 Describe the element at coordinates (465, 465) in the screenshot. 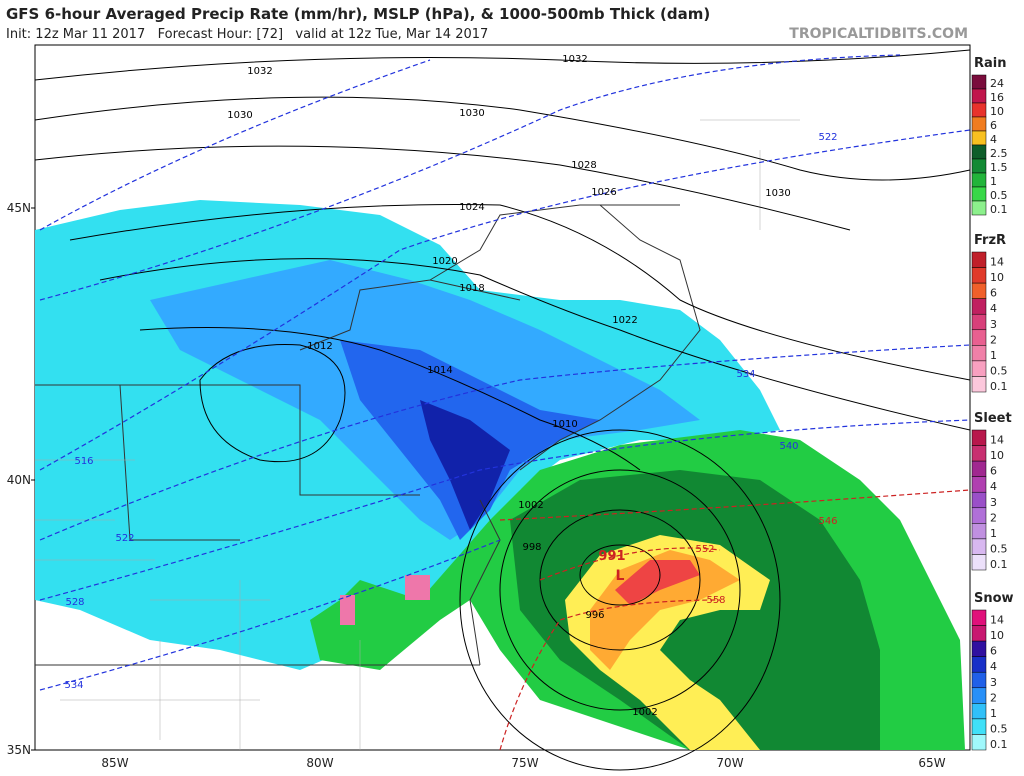

I see `snow-extreme` at that location.